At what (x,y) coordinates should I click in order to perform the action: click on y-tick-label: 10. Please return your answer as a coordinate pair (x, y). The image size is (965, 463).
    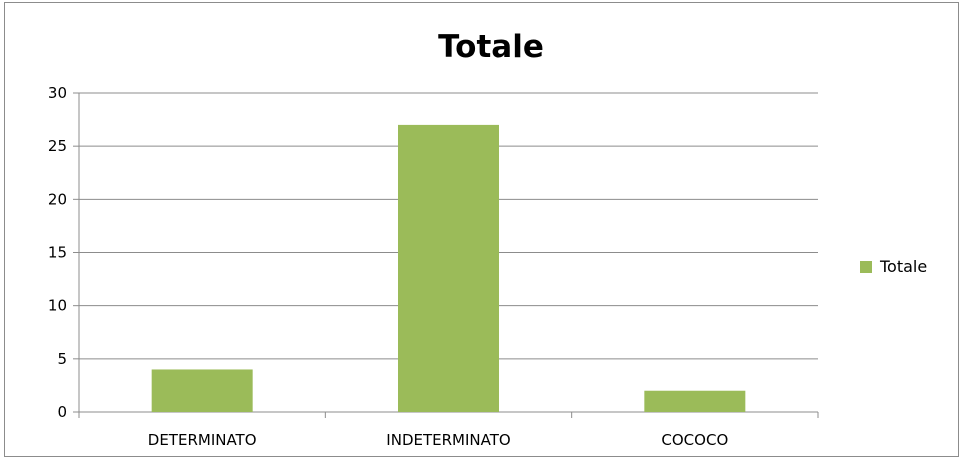
    Looking at the image, I should click on (57, 306).